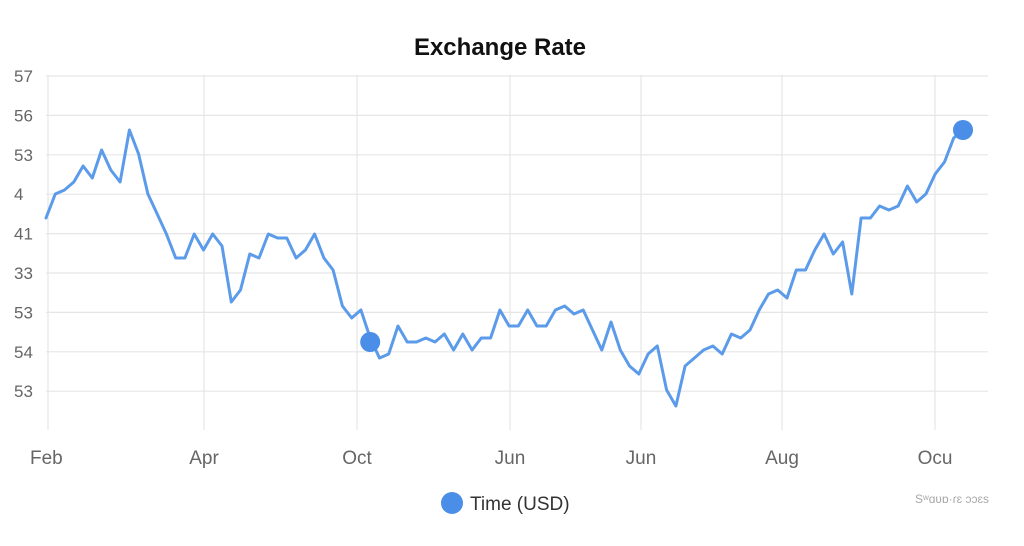 This screenshot has width=1024, height=546. I want to click on y-tick-label: 57, so click(23, 76).